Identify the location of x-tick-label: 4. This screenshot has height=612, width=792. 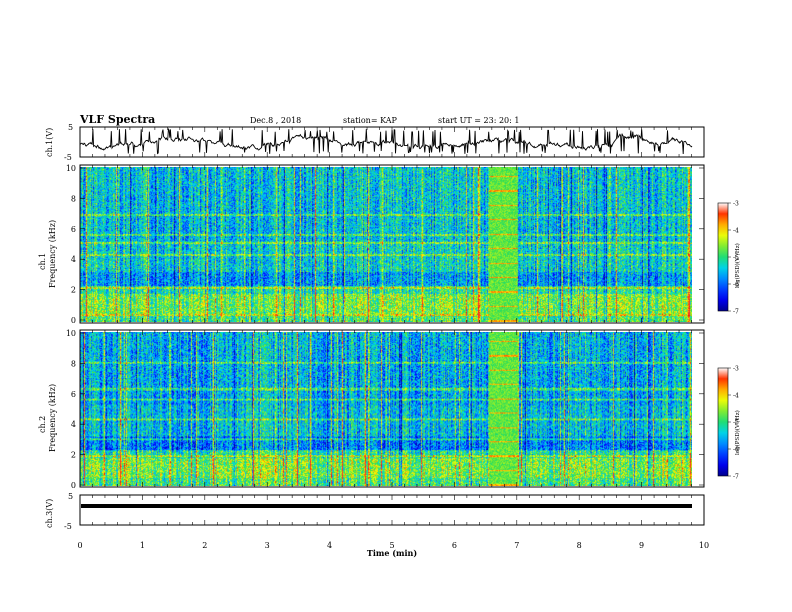
(329, 545).